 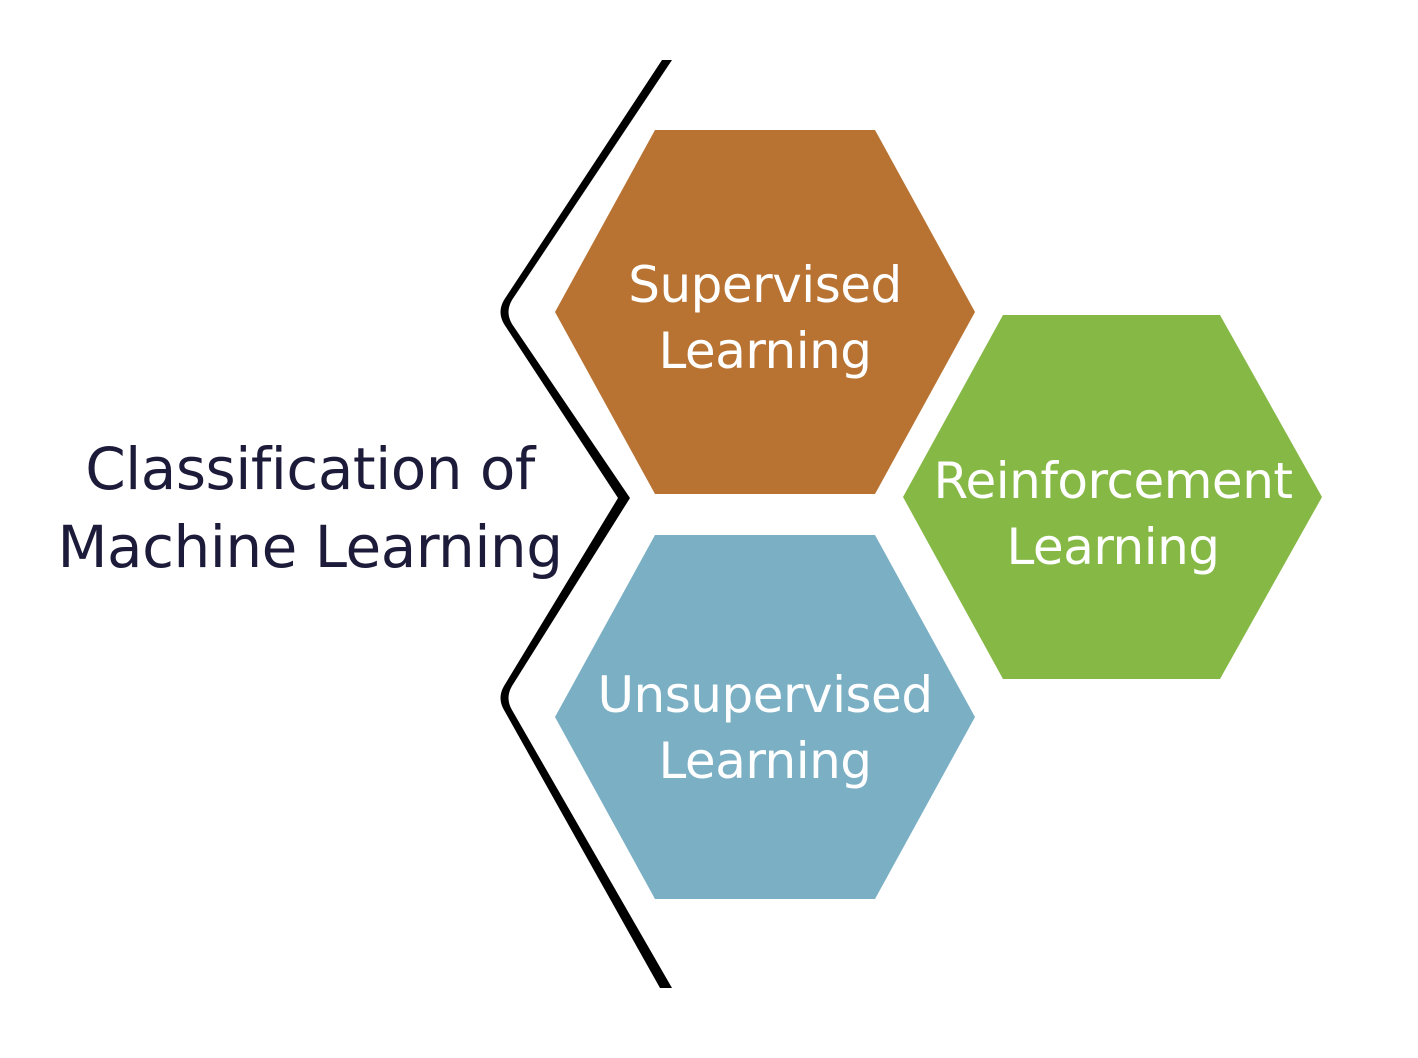 I want to click on unsupervised-learning-label: Unsupervised Learning, so click(x=765, y=728).